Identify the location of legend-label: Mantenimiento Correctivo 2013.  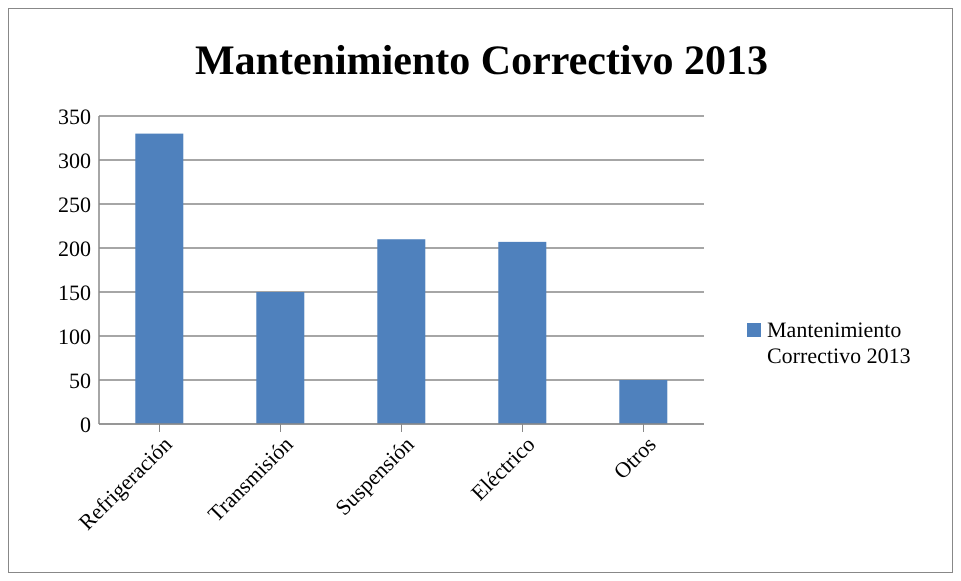
(839, 343).